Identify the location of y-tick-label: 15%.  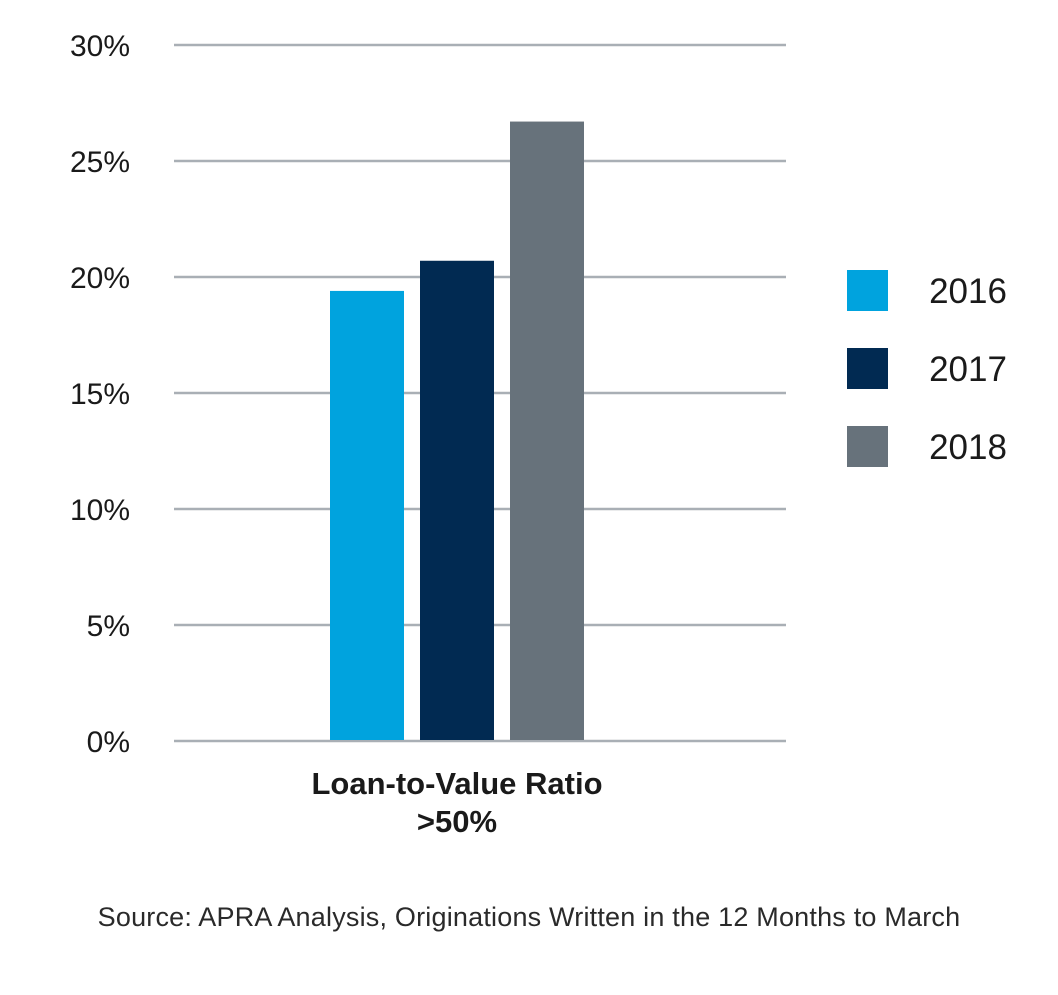
(100, 394).